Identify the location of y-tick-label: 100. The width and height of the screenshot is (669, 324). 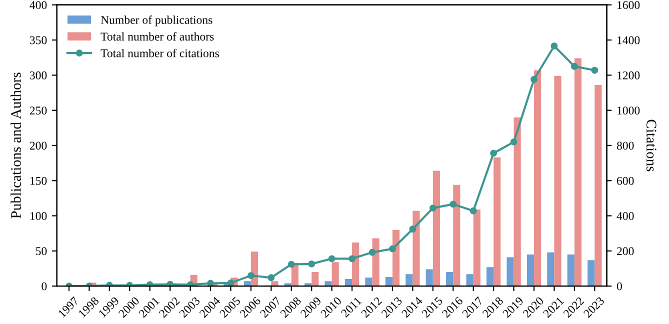
(38, 216).